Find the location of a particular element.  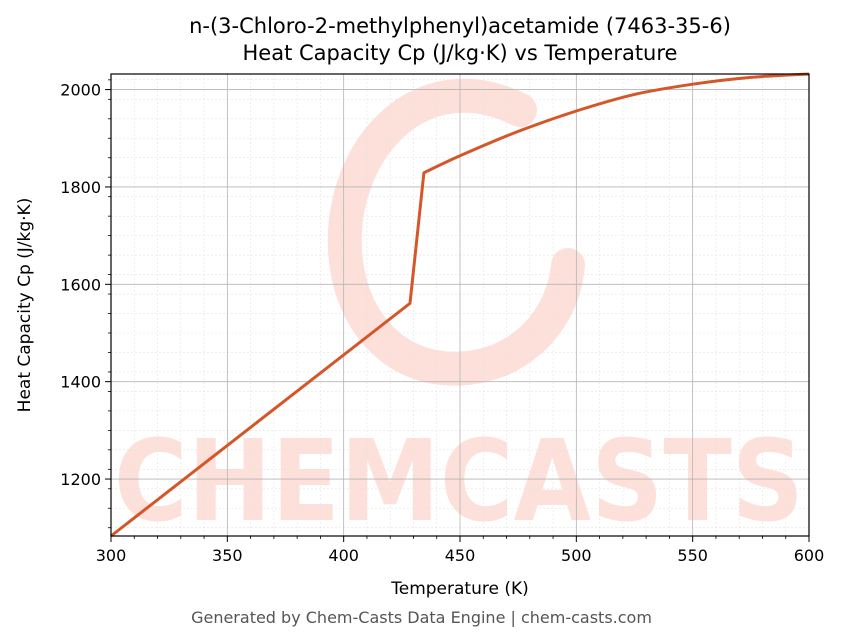

x-axis: 300 350 400 450 500 550 600 is located at coordinates (460, 550).